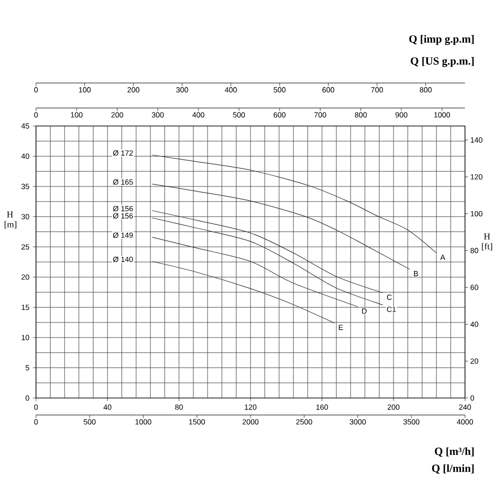 The image size is (500, 500). Describe the element at coordinates (10, 220) in the screenshot. I see `y-axis-title: H [m]` at that location.